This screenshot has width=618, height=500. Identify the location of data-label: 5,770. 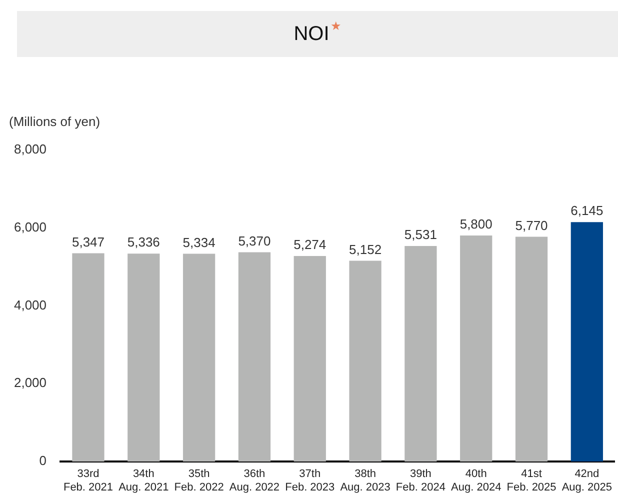
(531, 225).